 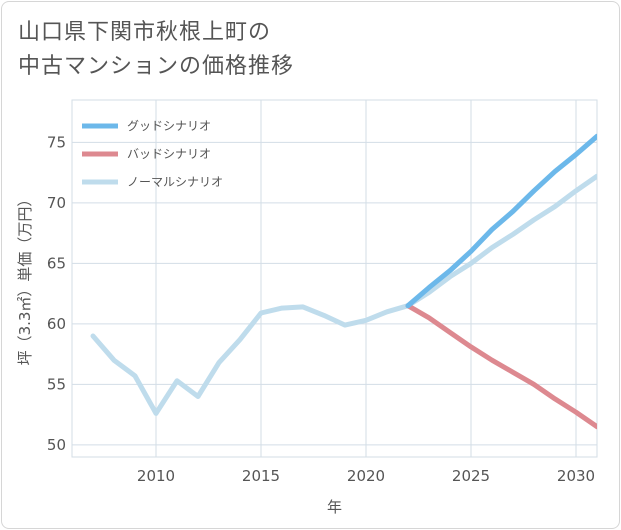 What do you see at coordinates (169, 154) in the screenshot?
I see `legend-label-1: バッドシナリオ` at bounding box center [169, 154].